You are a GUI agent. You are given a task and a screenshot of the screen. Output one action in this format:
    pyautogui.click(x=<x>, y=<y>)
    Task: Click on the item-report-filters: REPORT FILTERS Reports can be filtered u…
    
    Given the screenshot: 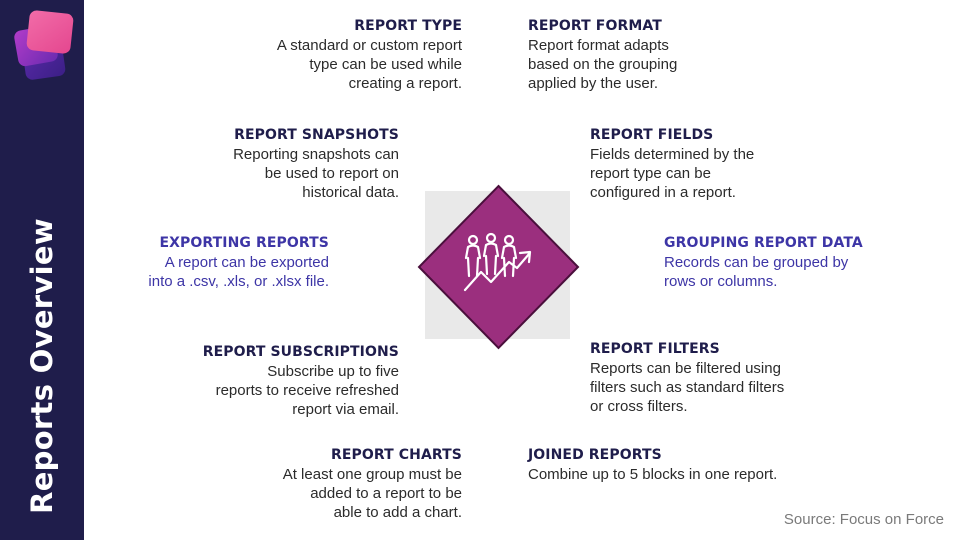 What is the action you would take?
    pyautogui.click(x=687, y=378)
    